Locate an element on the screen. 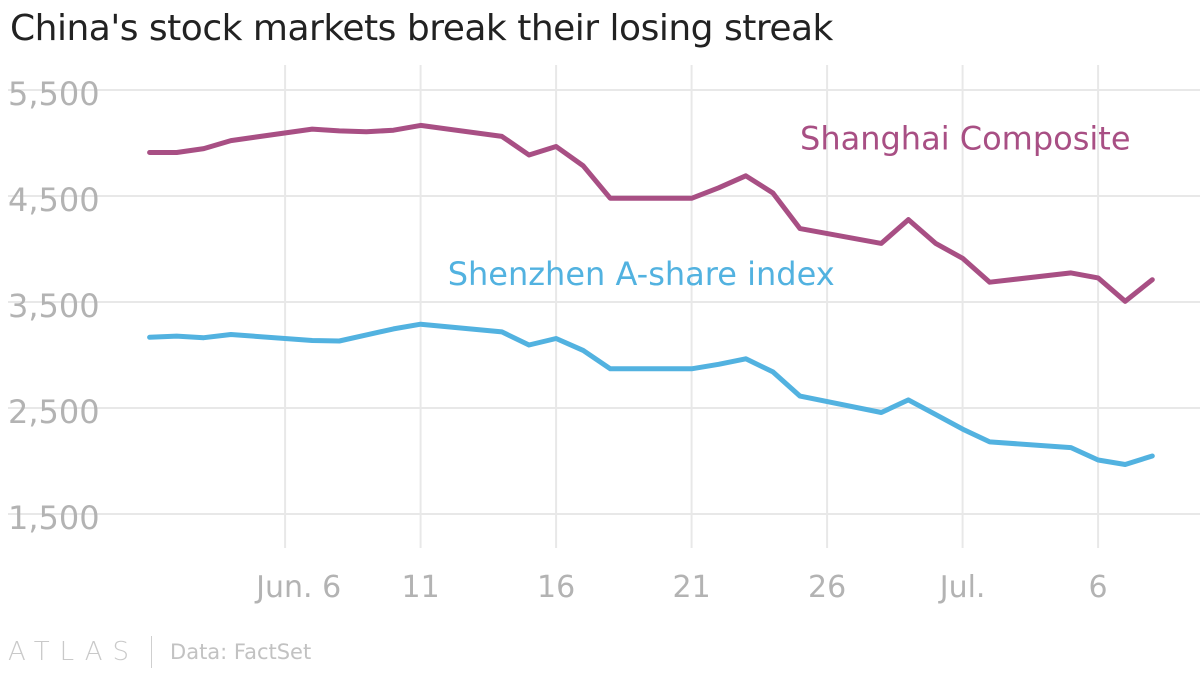 The width and height of the screenshot is (1200, 675). y-tick-label: 5,500 is located at coordinates (54, 94).